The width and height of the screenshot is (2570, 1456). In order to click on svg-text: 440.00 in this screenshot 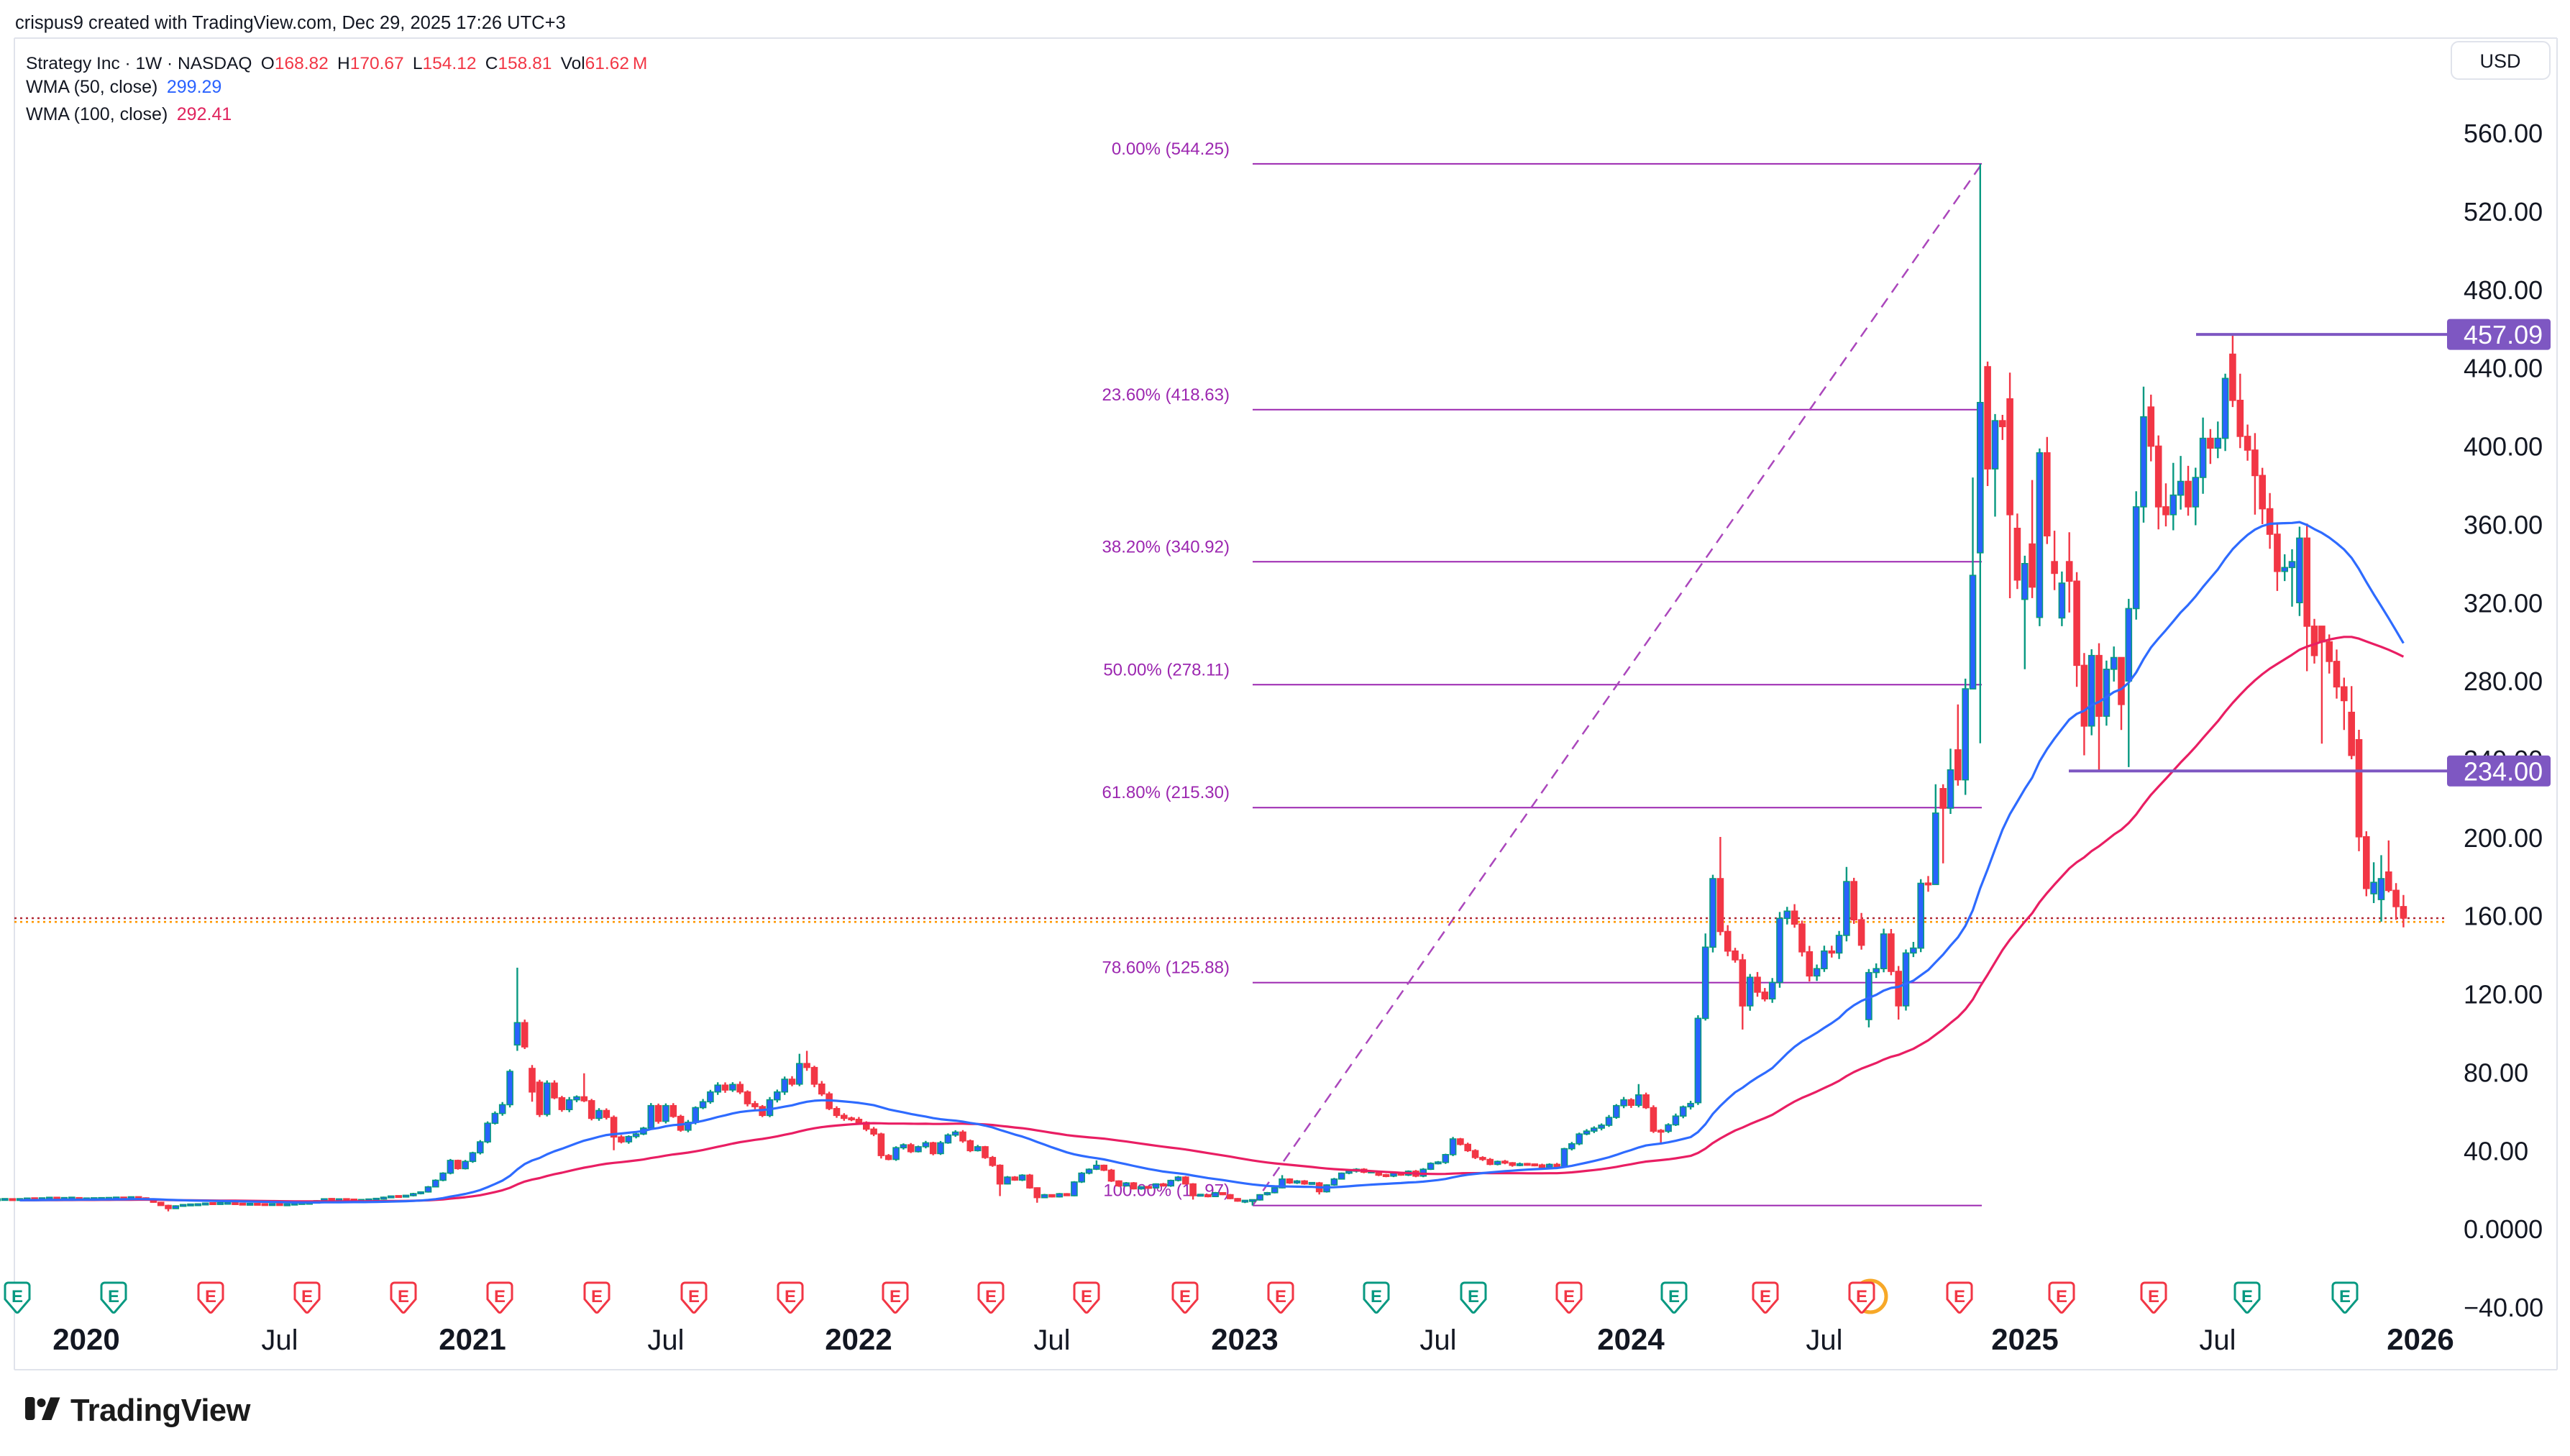, I will do `click(2503, 368)`.